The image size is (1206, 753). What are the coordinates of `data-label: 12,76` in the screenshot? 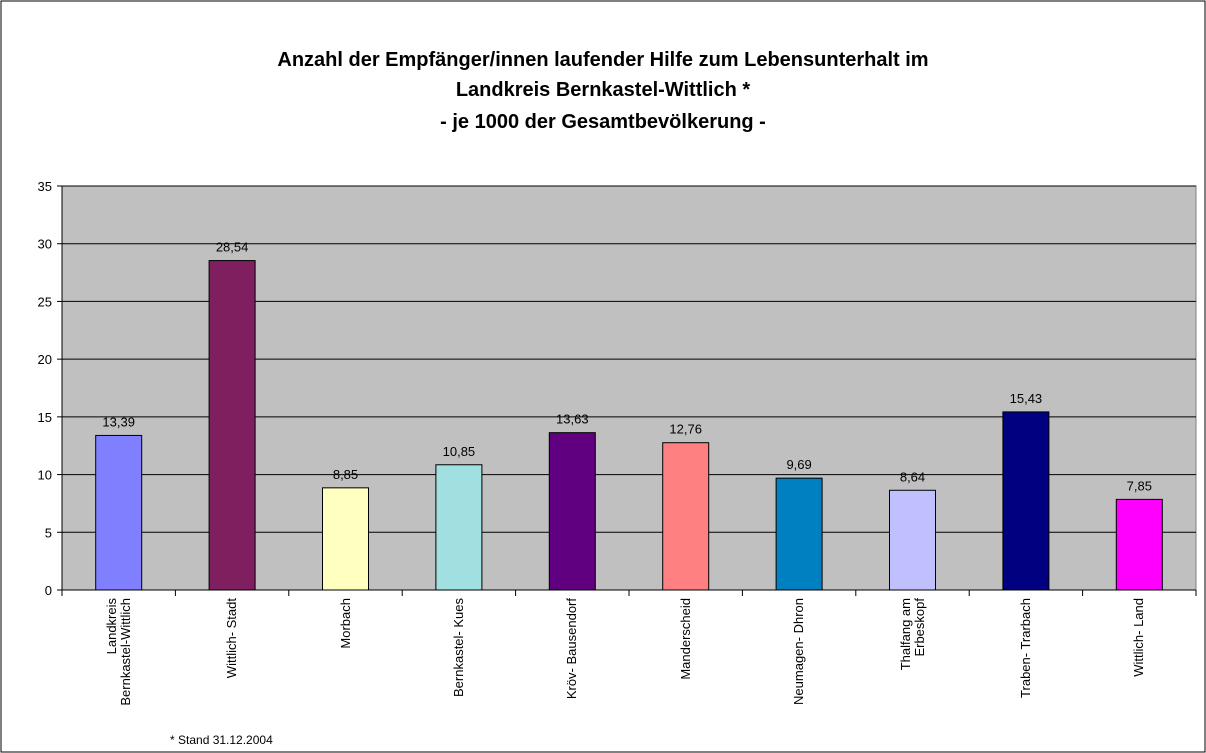 It's located at (685, 429).